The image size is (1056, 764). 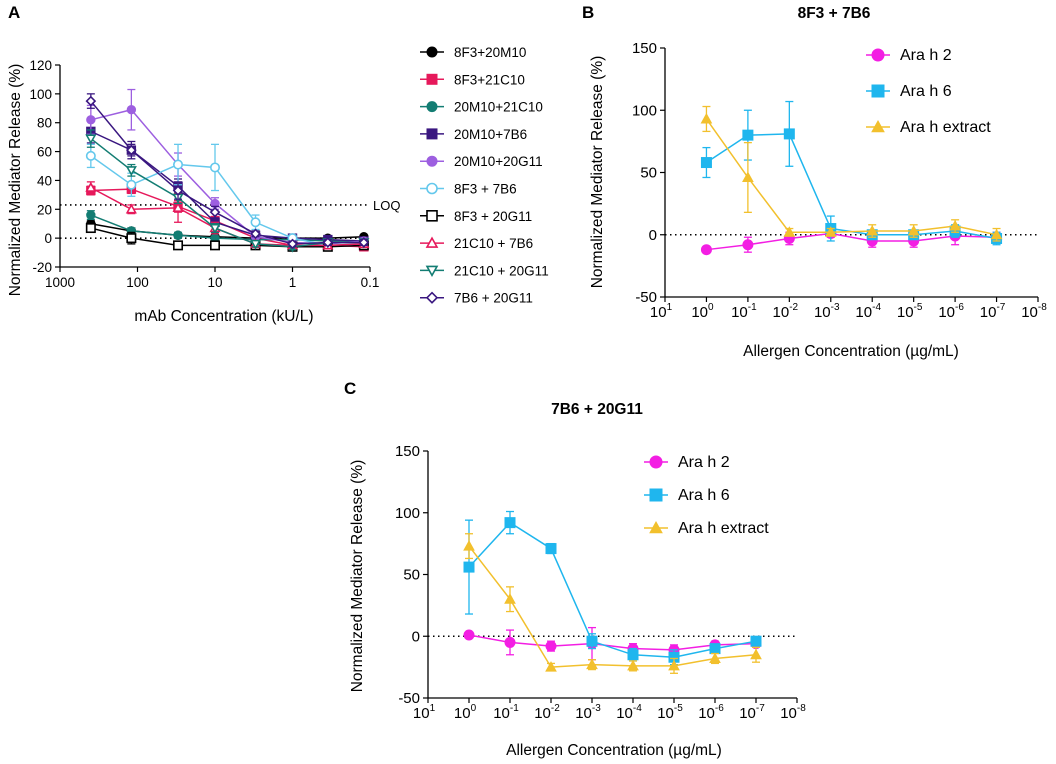 I want to click on x-tick-exponent: -1, so click(x=514, y=708).